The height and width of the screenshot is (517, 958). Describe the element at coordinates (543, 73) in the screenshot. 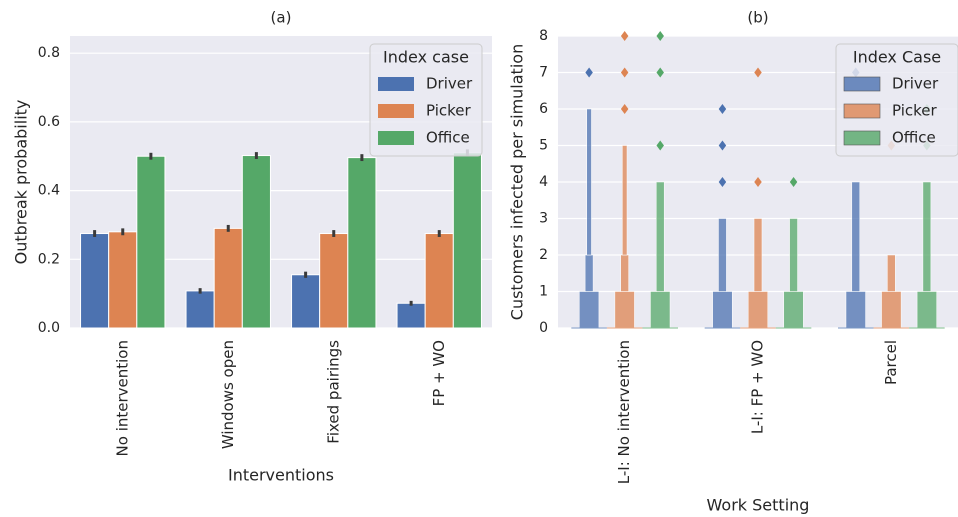

I see `y-tick-label: 7` at that location.